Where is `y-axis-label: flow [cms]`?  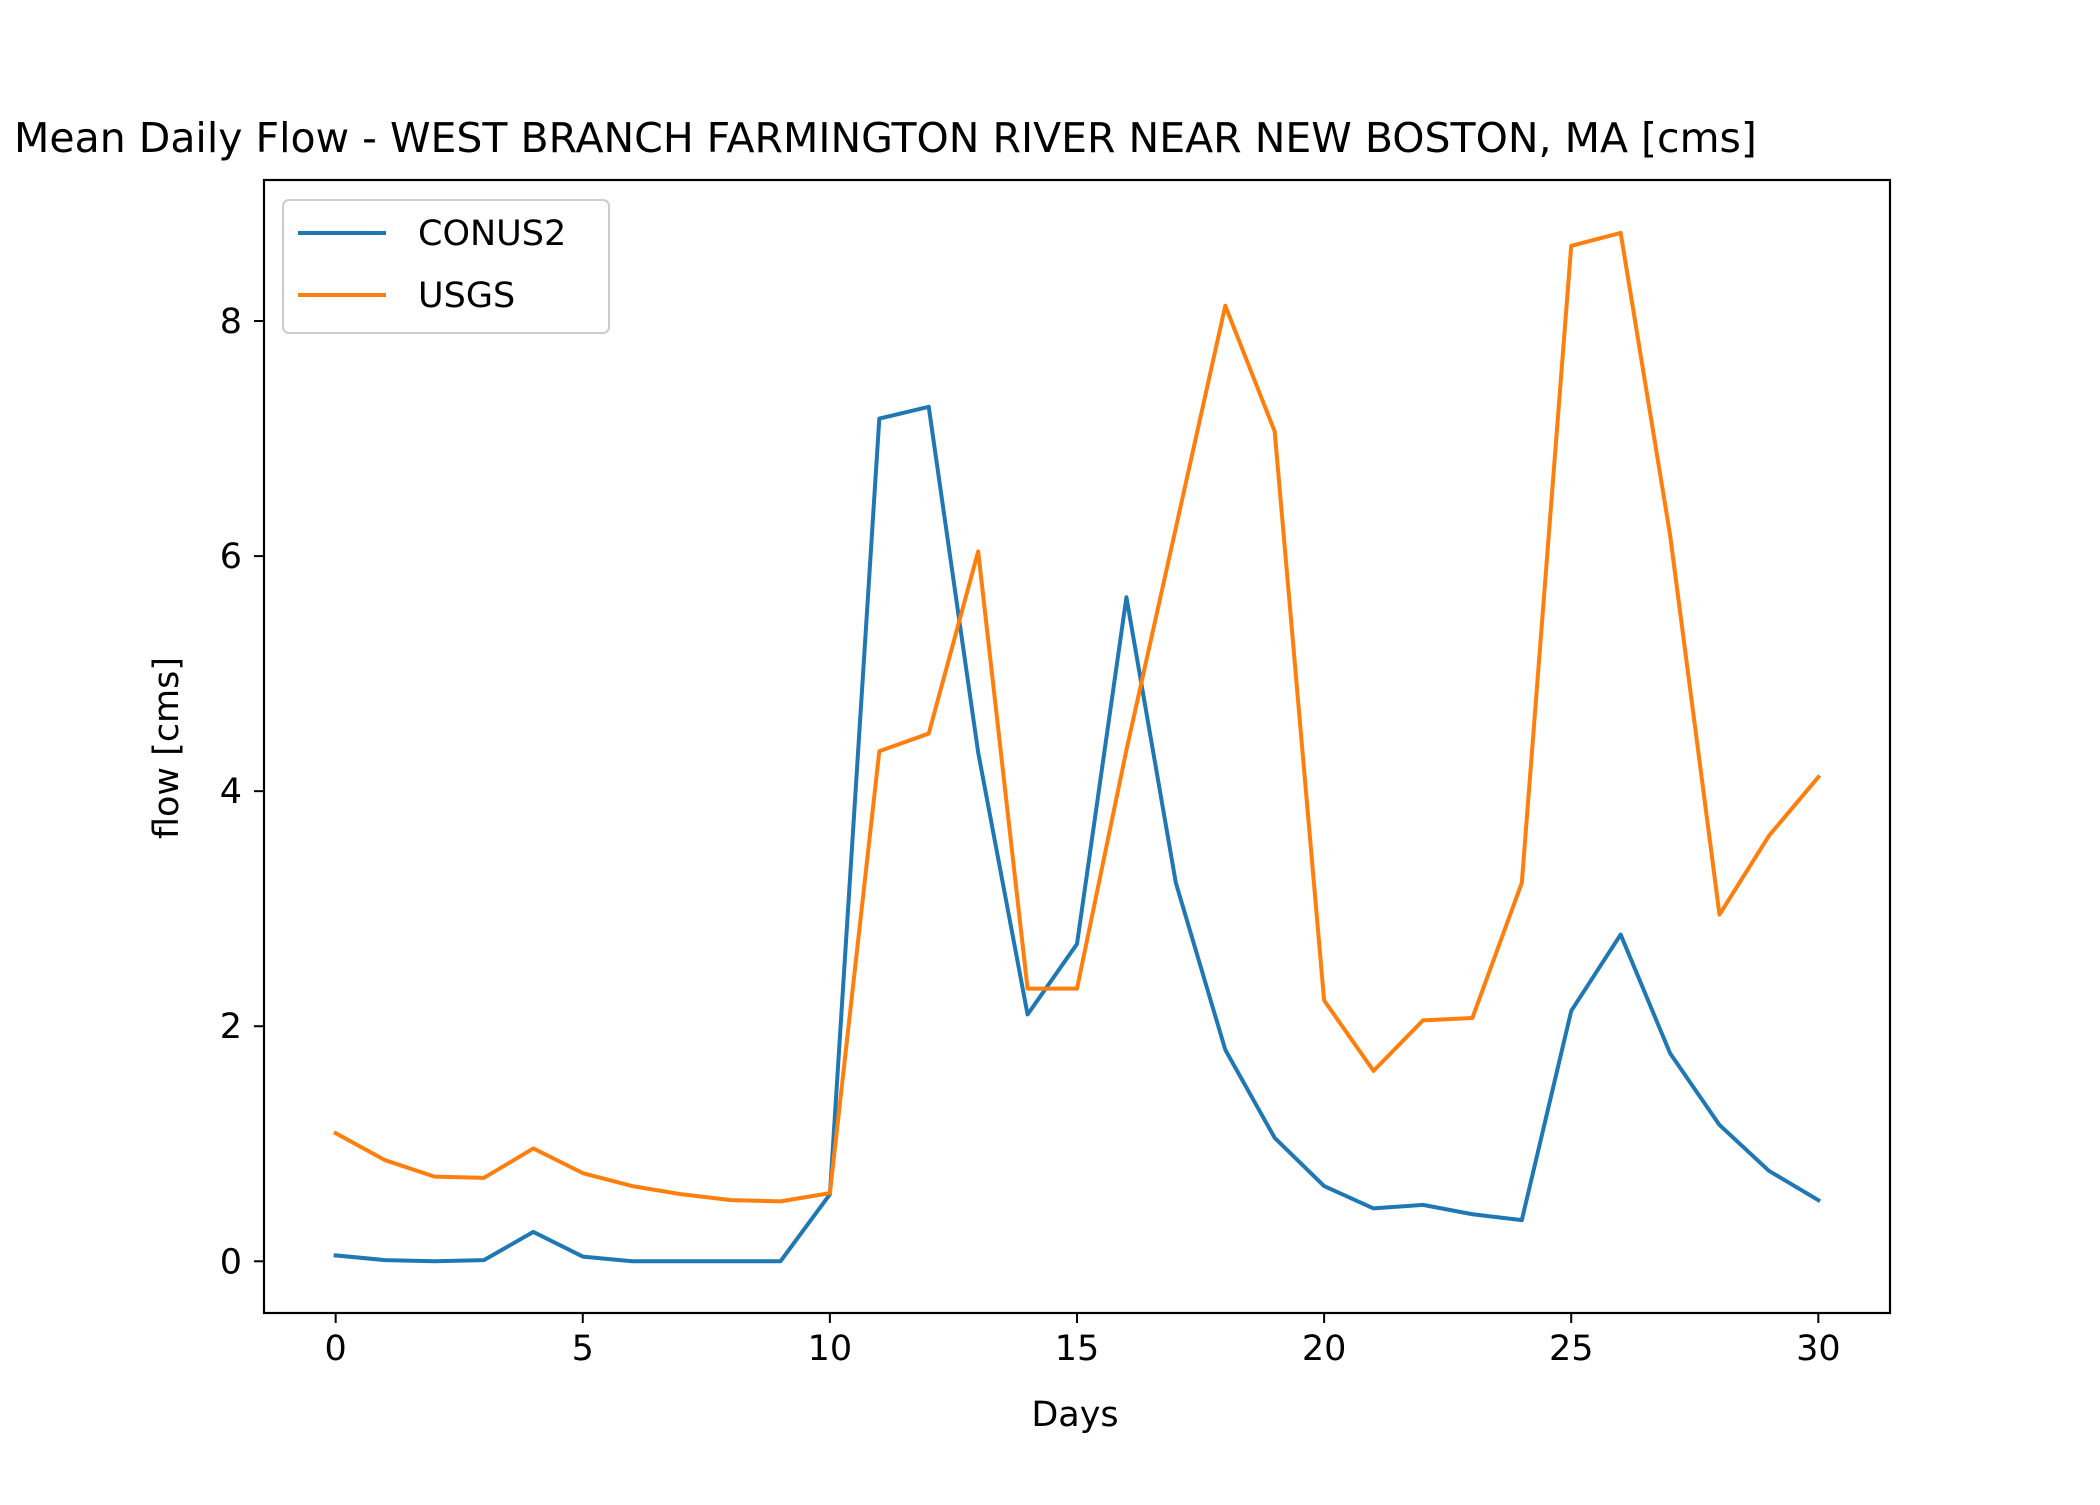
y-axis-label: flow [cms] is located at coordinates (167, 748).